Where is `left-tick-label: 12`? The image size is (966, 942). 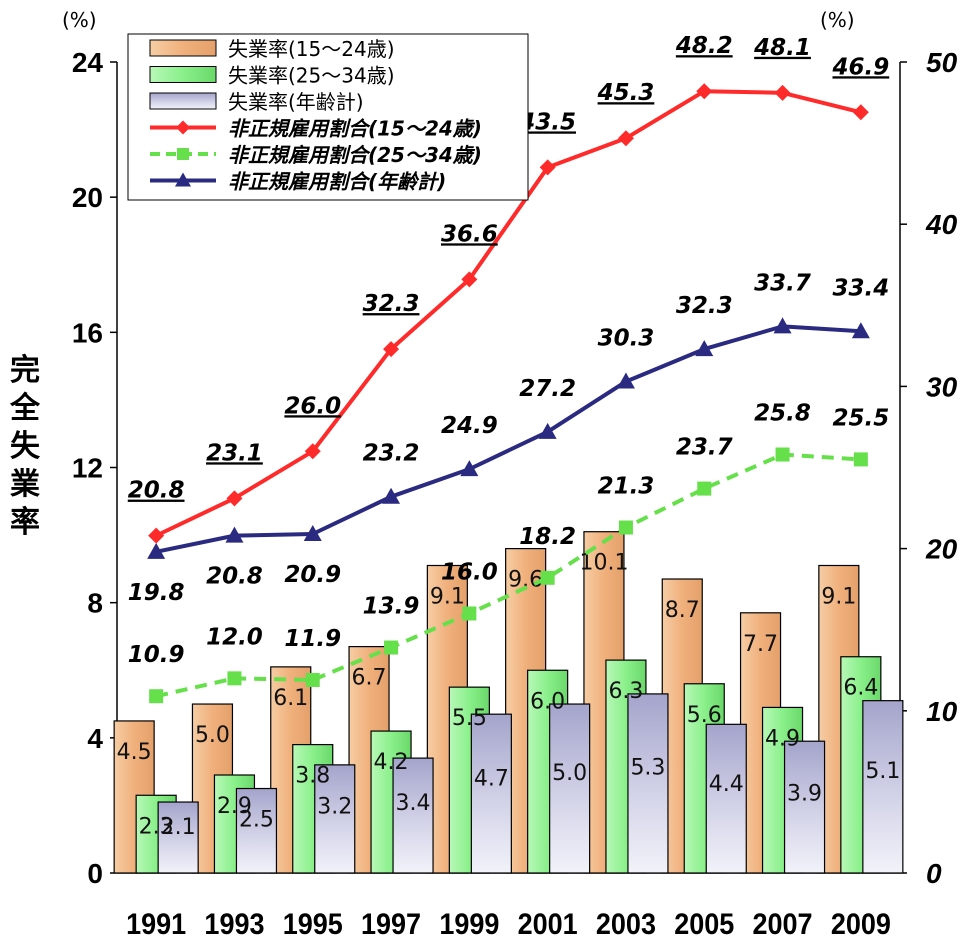 left-tick-label: 12 is located at coordinates (87, 468).